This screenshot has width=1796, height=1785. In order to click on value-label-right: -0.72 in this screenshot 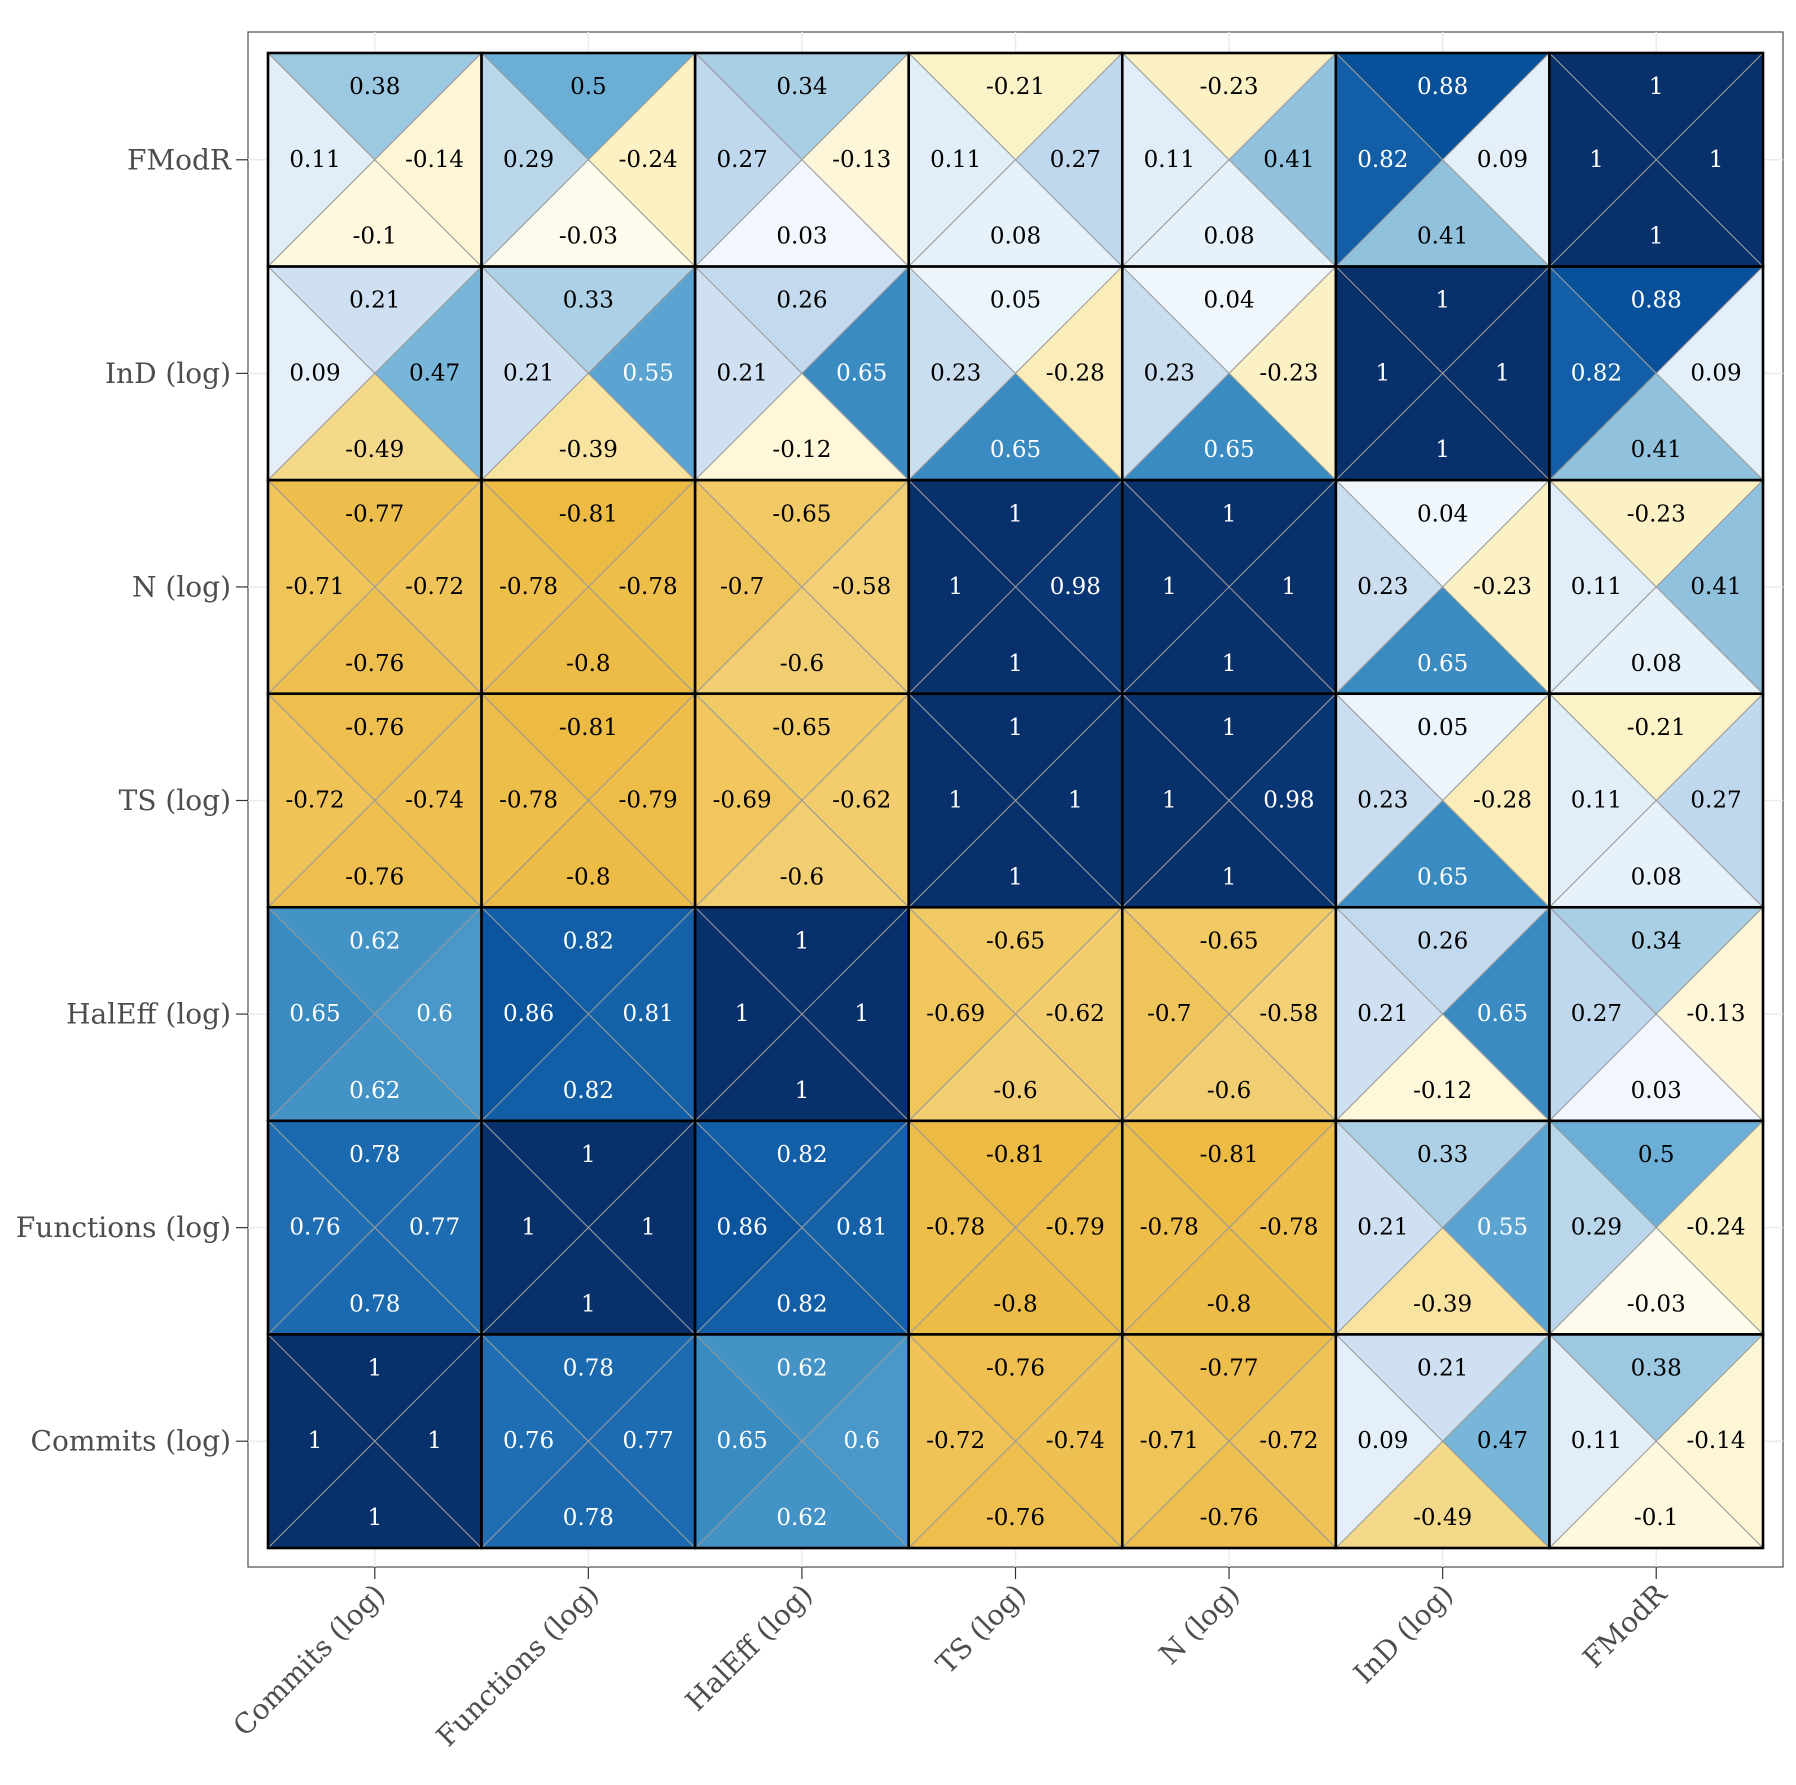, I will do `click(434, 587)`.